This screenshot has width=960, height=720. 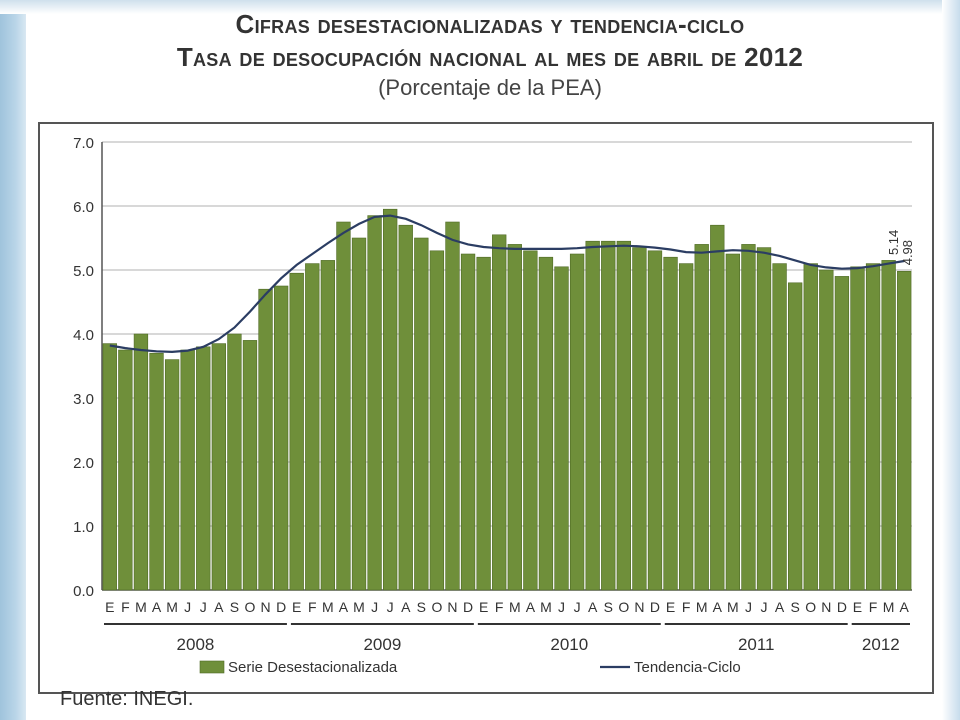 What do you see at coordinates (13, 360) in the screenshot?
I see `left-background-band` at bounding box center [13, 360].